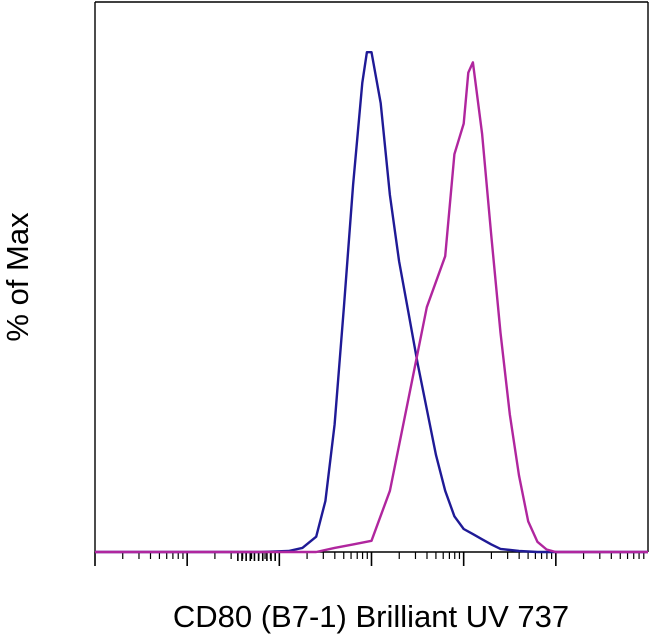 The height and width of the screenshot is (642, 650). I want to click on y-axis-label: % of Max, so click(17, 277).